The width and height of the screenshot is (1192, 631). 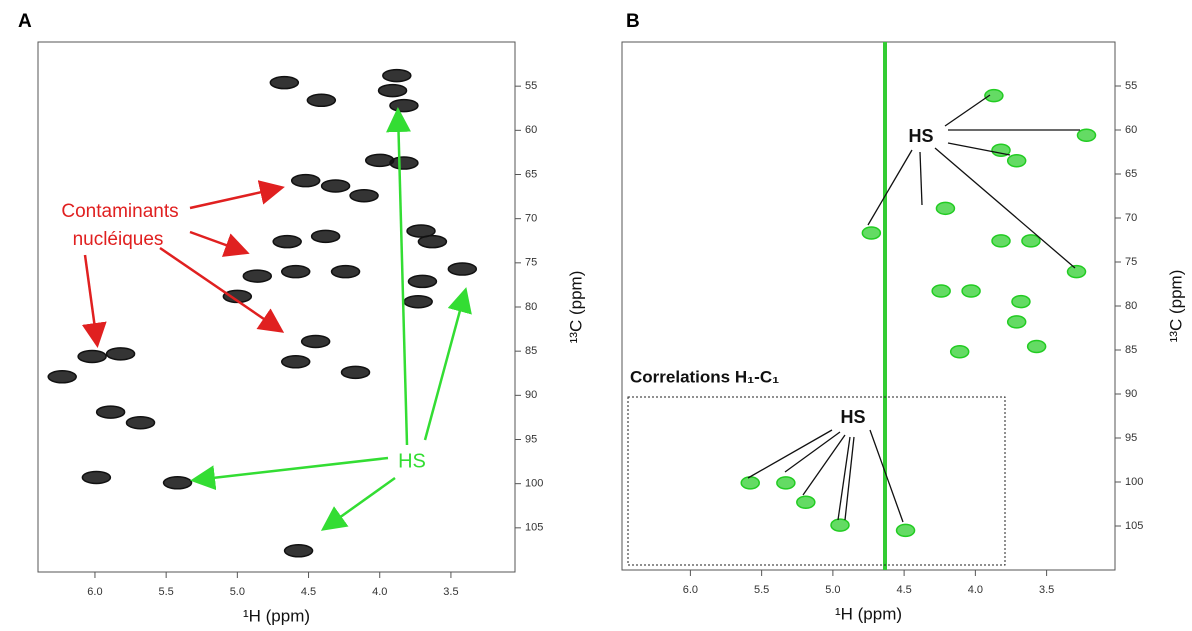 What do you see at coordinates (633, 21) in the screenshot?
I see `panel-label: B` at bounding box center [633, 21].